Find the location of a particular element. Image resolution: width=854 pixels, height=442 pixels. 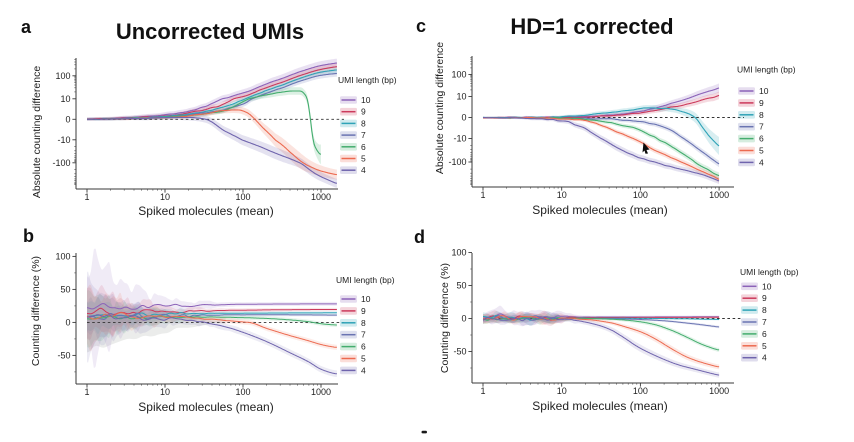

svg-text: b is located at coordinates (28, 236).